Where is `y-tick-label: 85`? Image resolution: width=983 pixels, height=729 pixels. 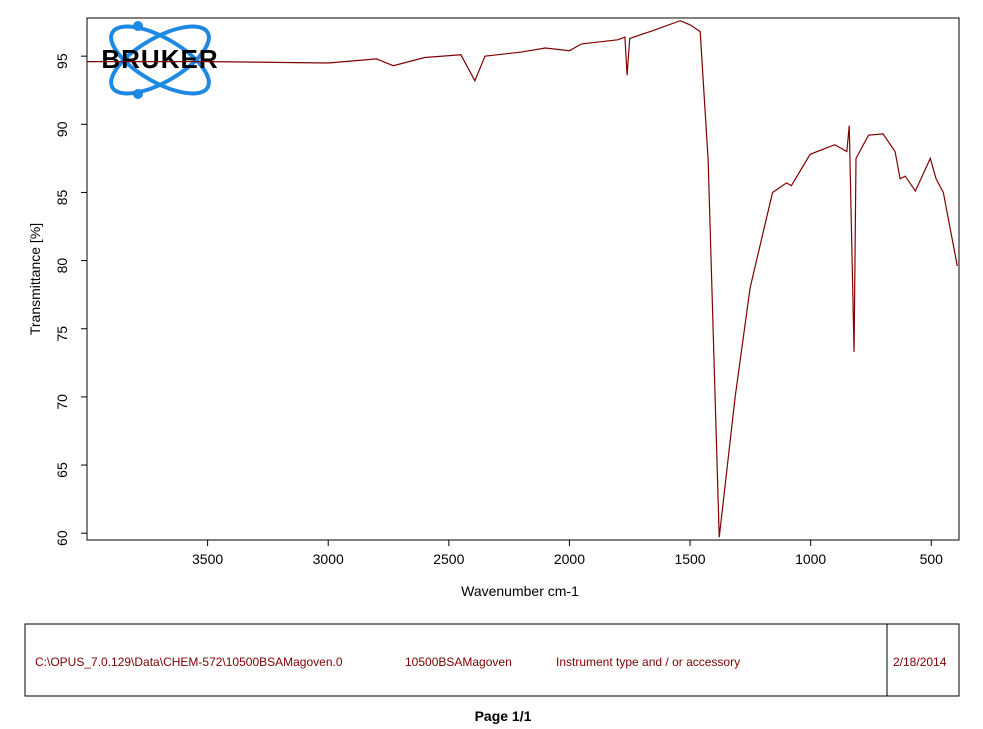 y-tick-label: 85 is located at coordinates (62, 197).